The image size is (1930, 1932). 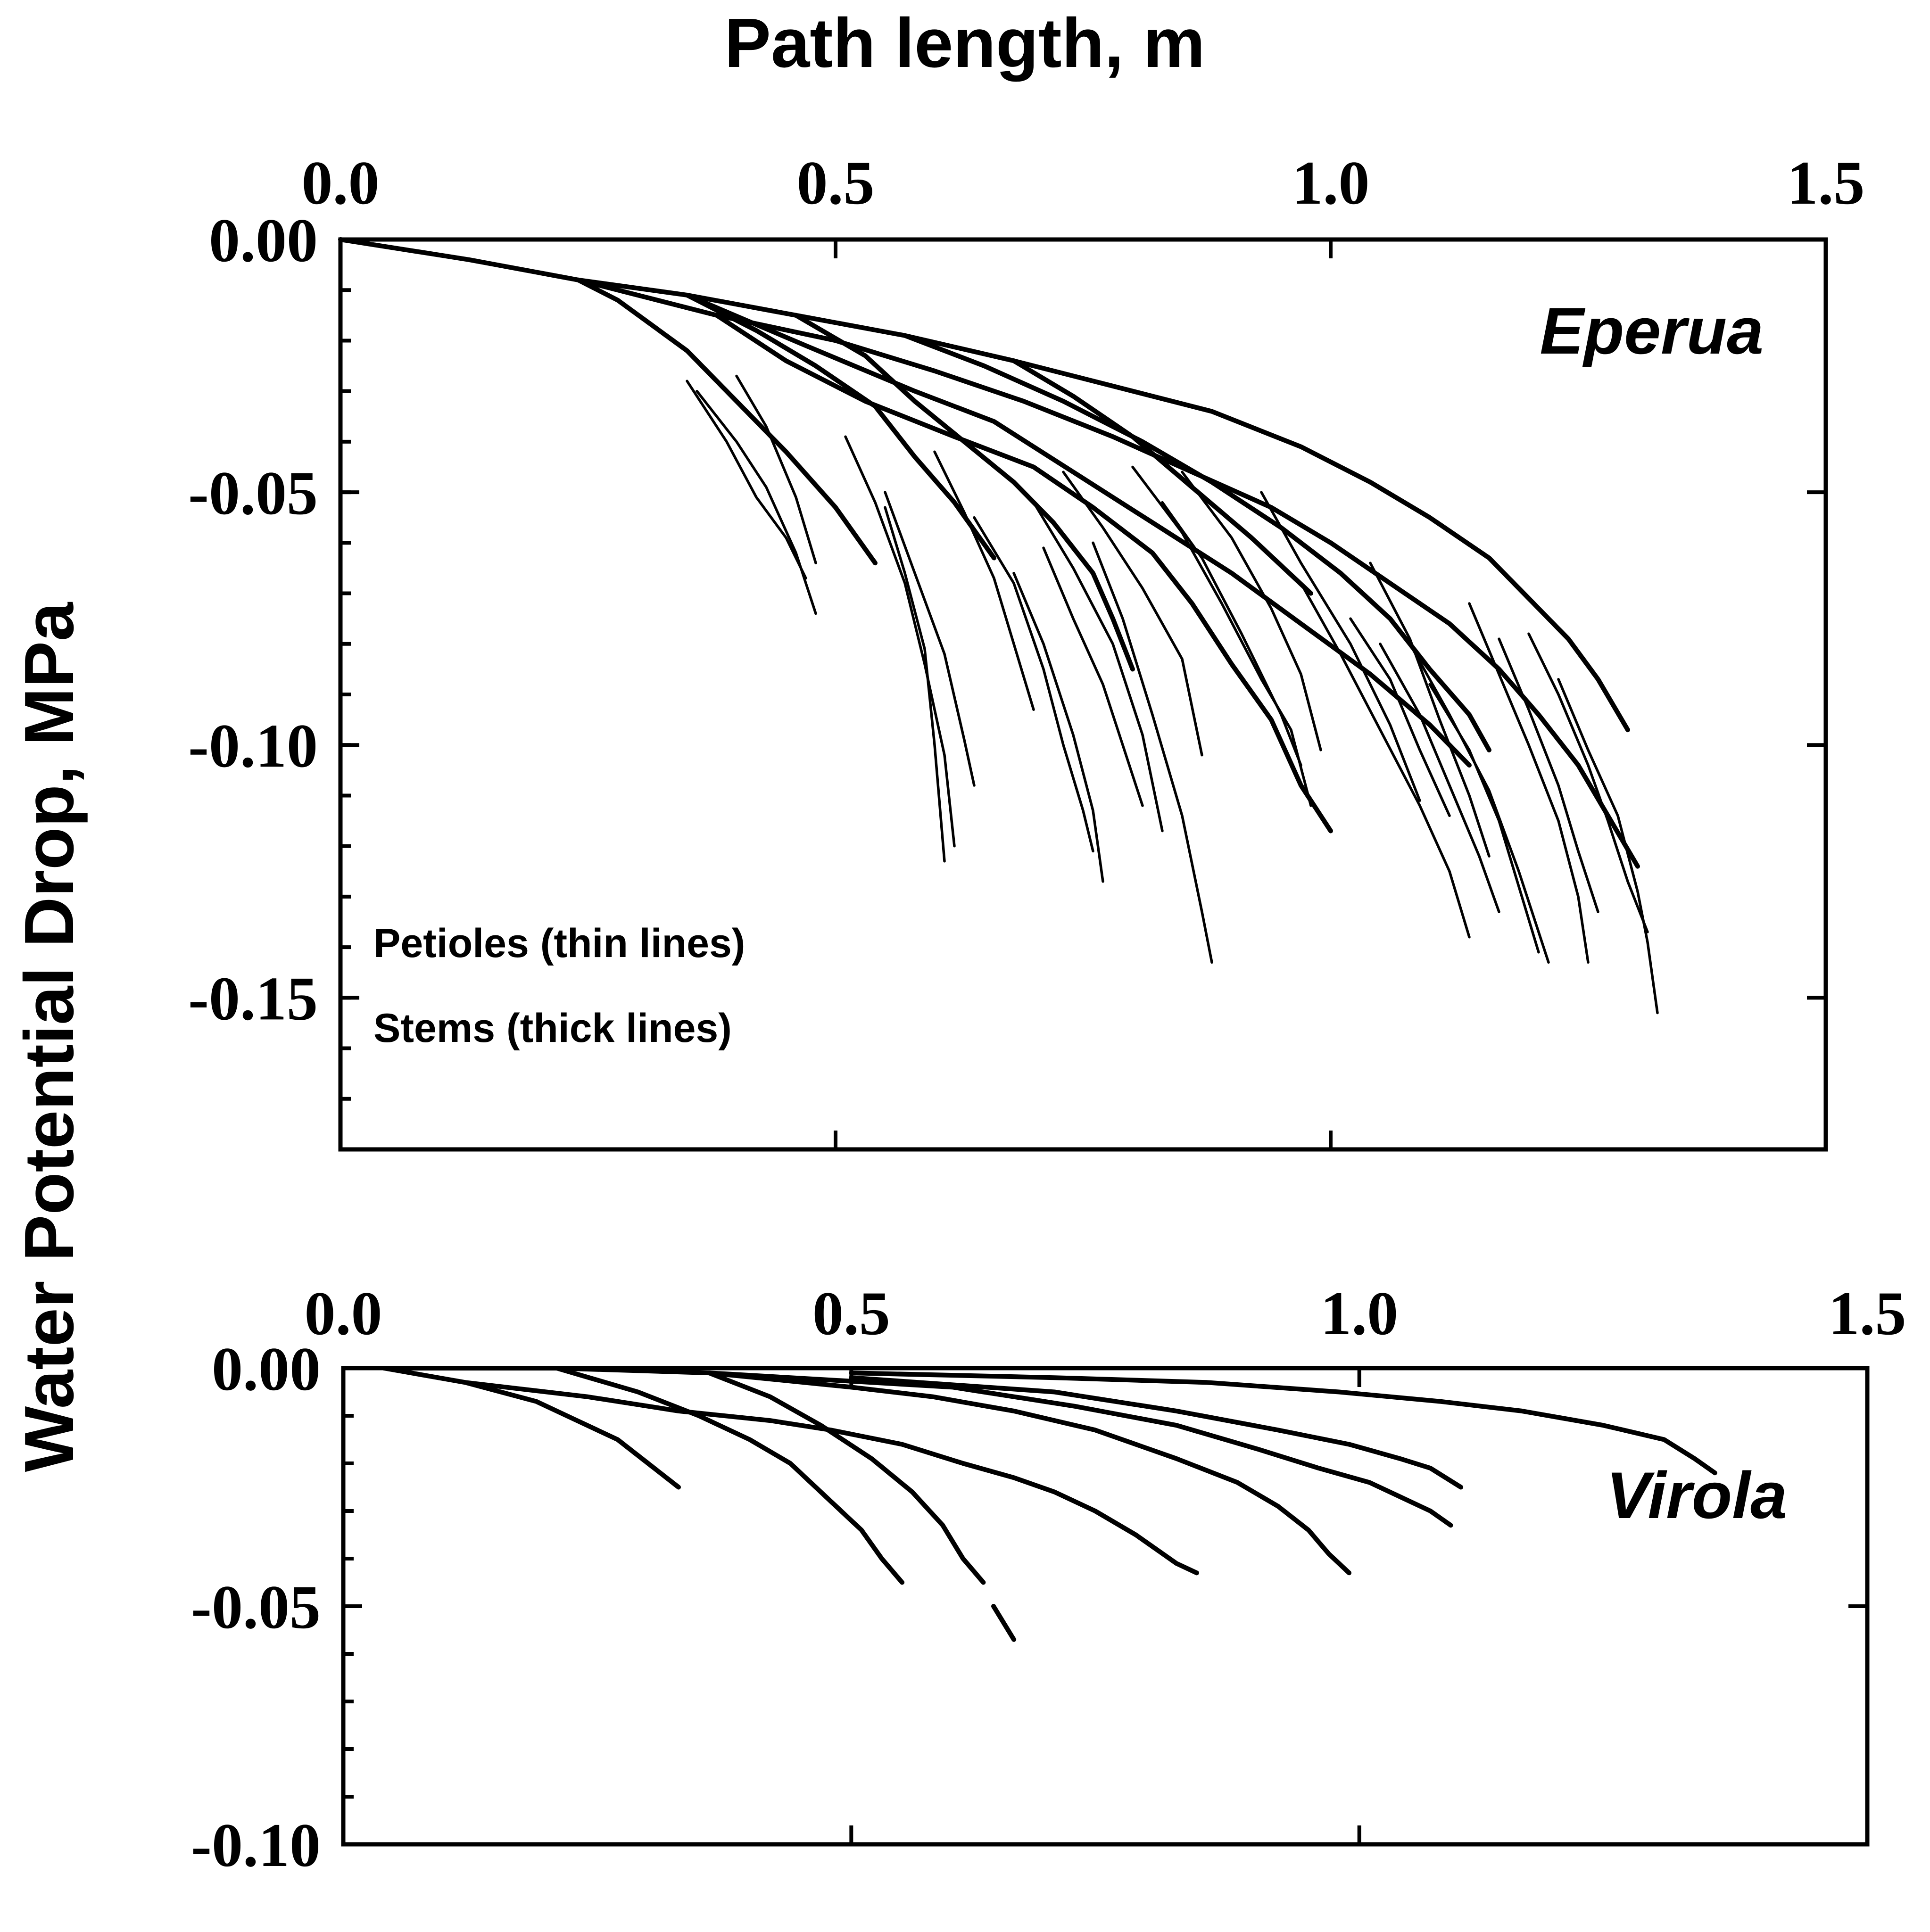 I want to click on virola-x-tick-label: 1.0, so click(x=1359, y=1313).